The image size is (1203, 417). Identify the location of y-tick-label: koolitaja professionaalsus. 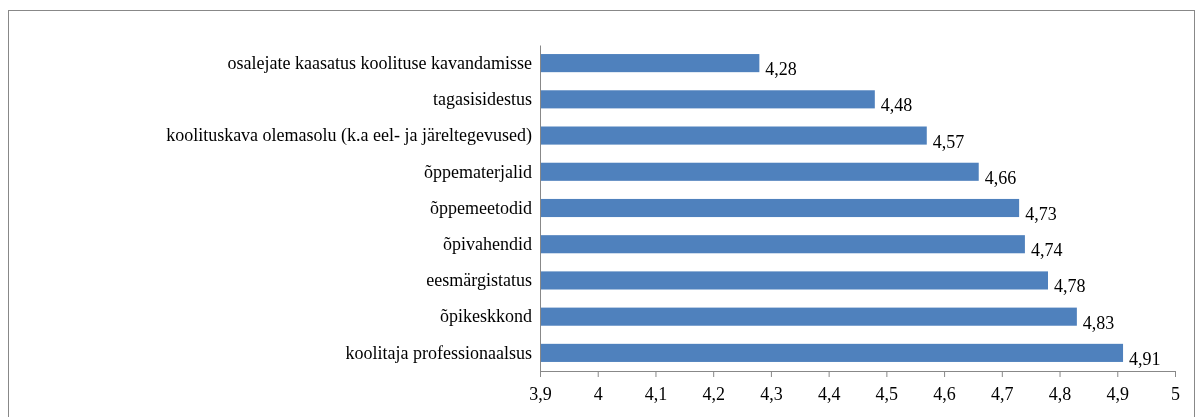
(438, 352).